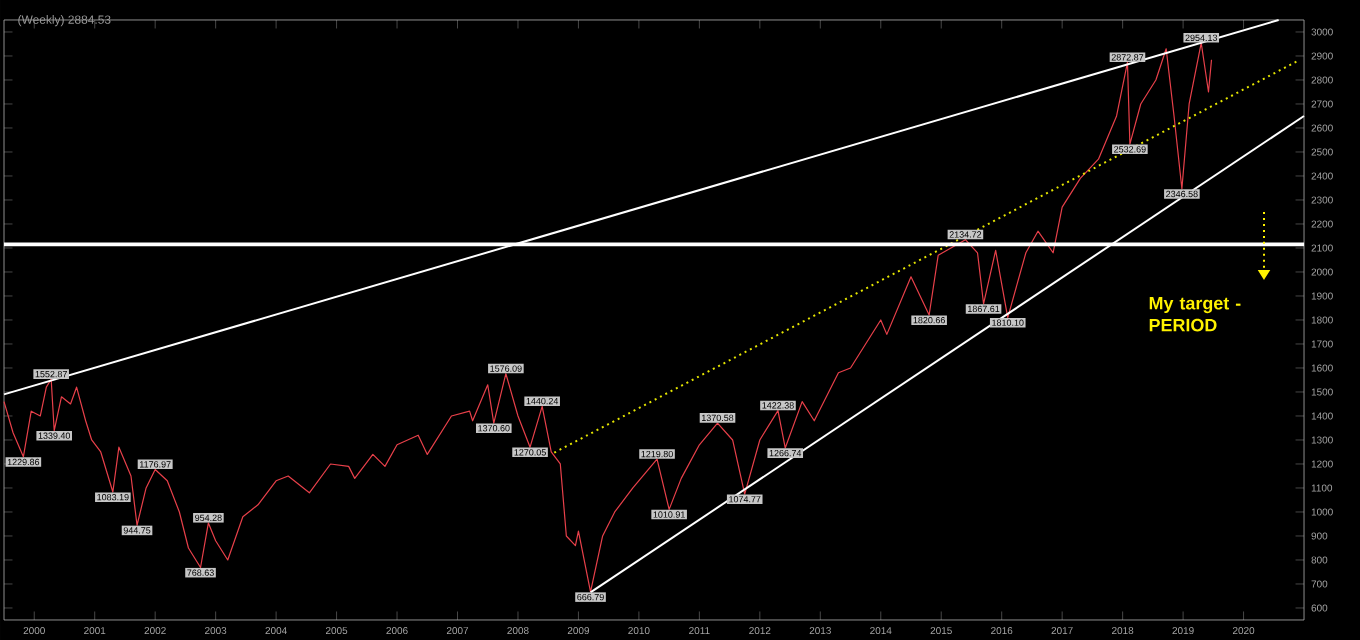 This screenshot has width=1360, height=640. I want to click on annotation: My target - PERIOD, so click(1195, 314).